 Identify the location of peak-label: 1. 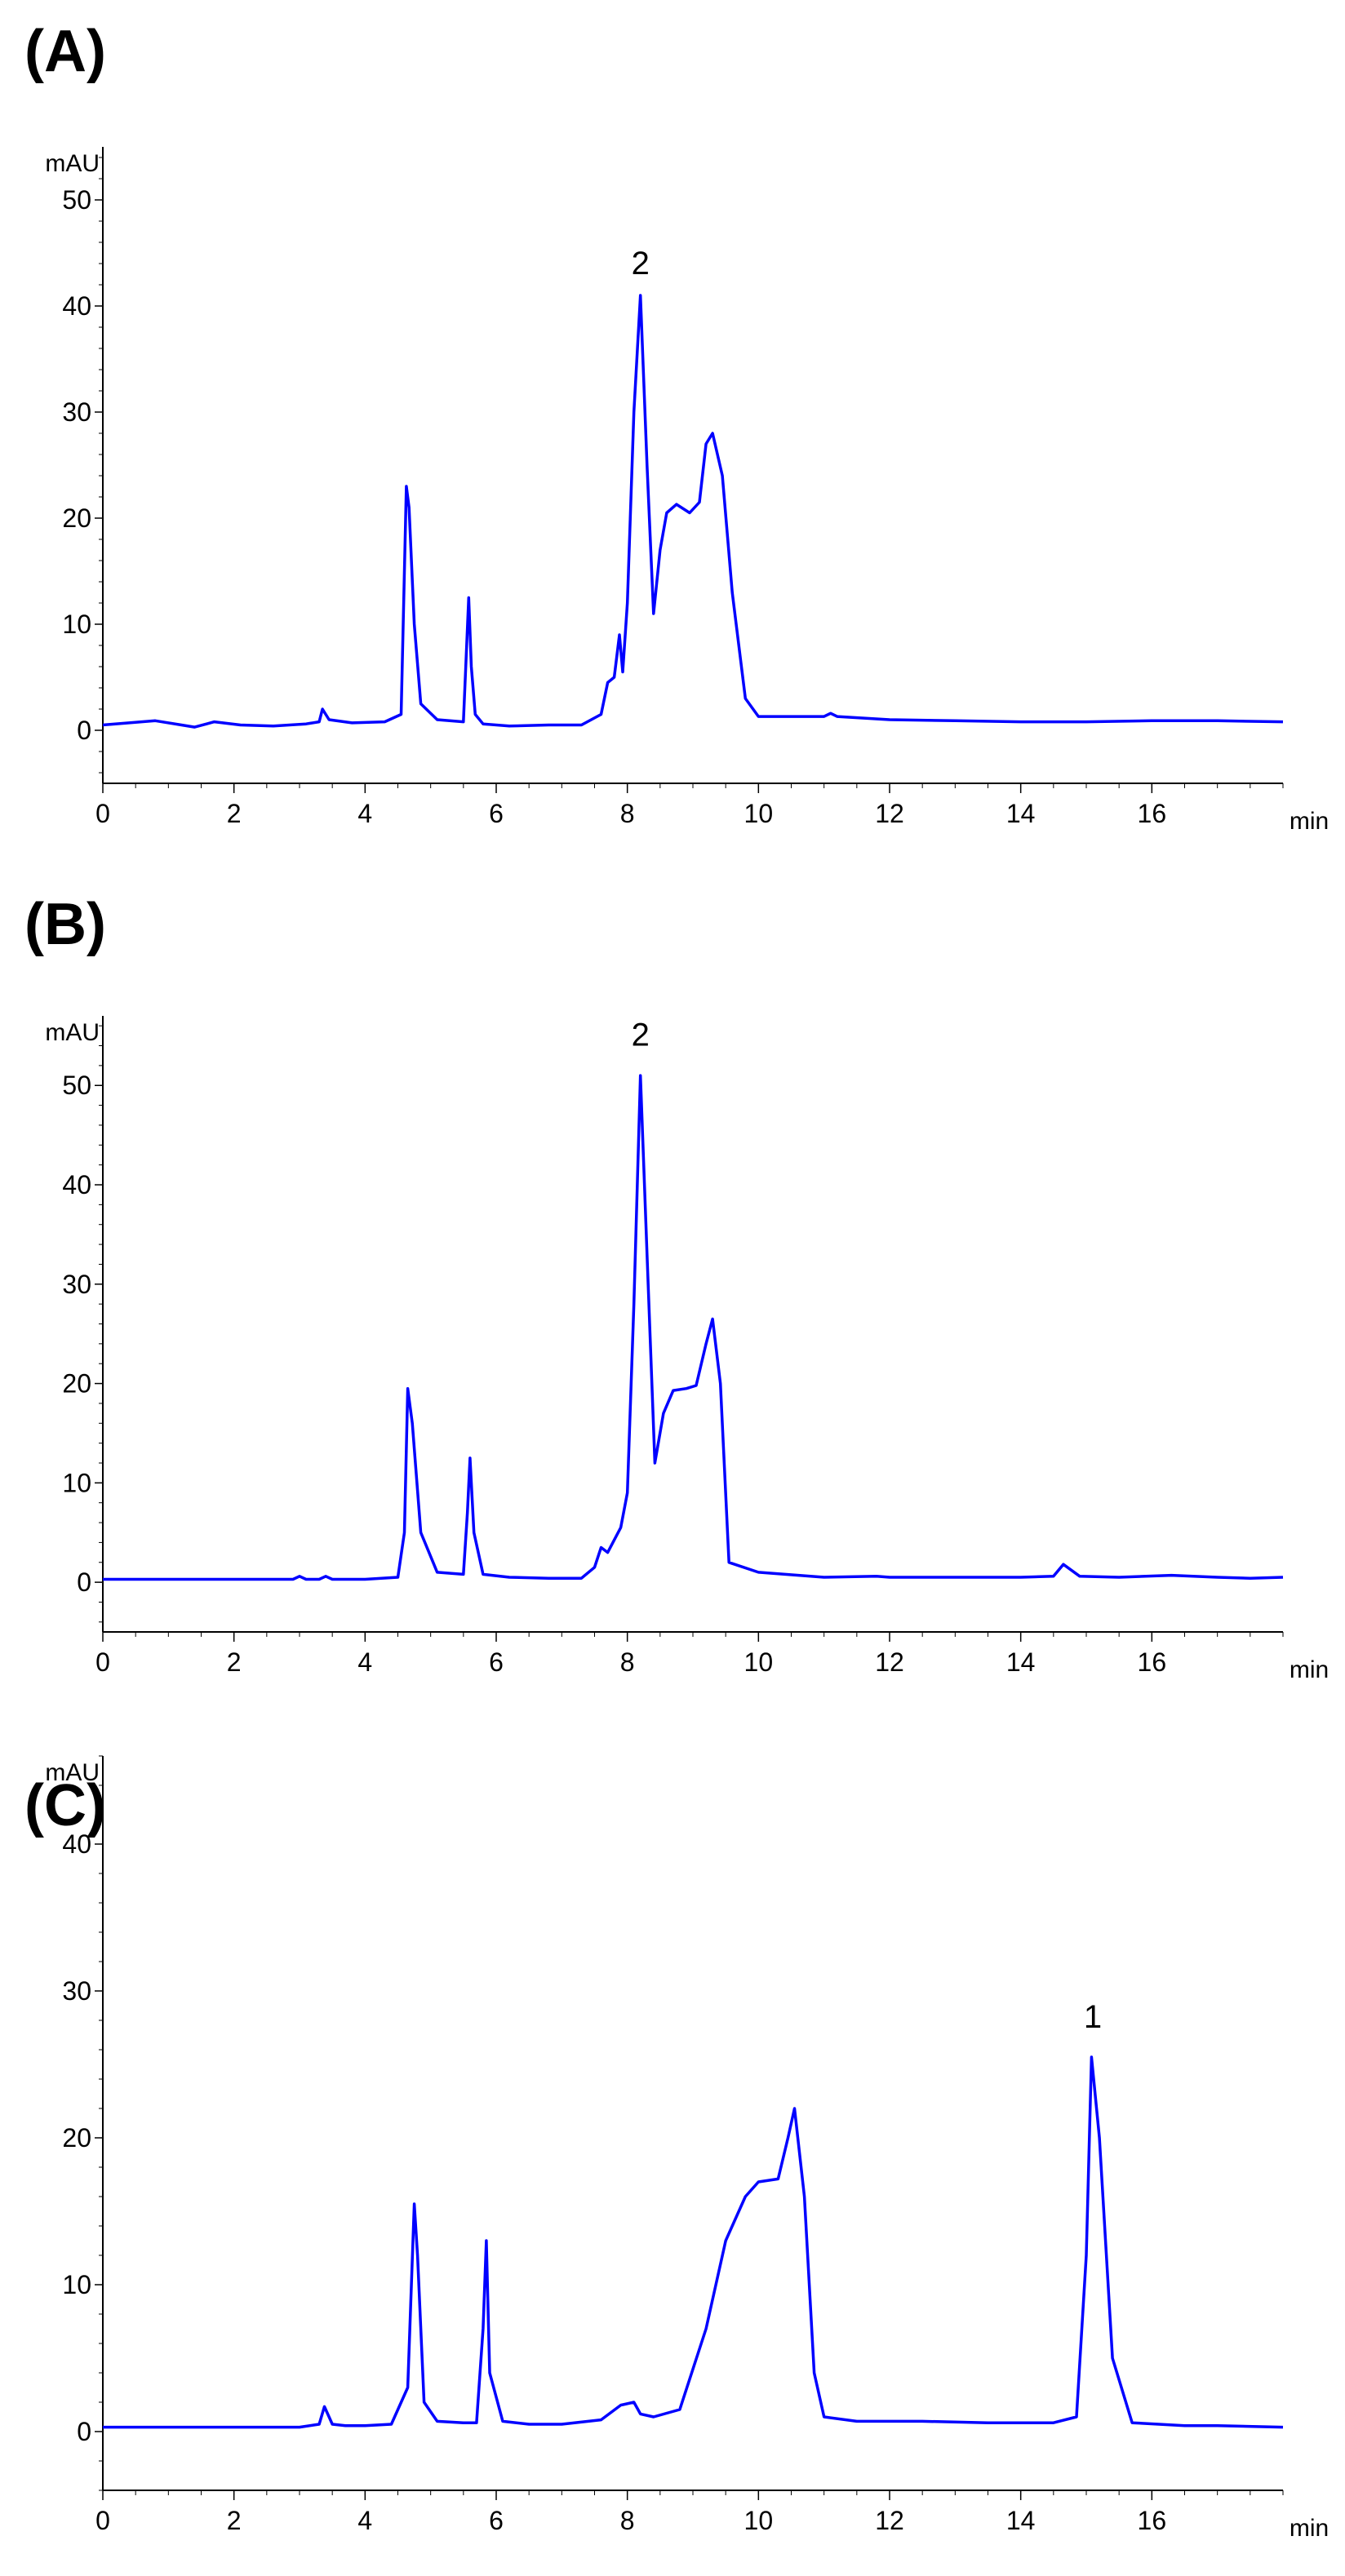
(1093, 2017).